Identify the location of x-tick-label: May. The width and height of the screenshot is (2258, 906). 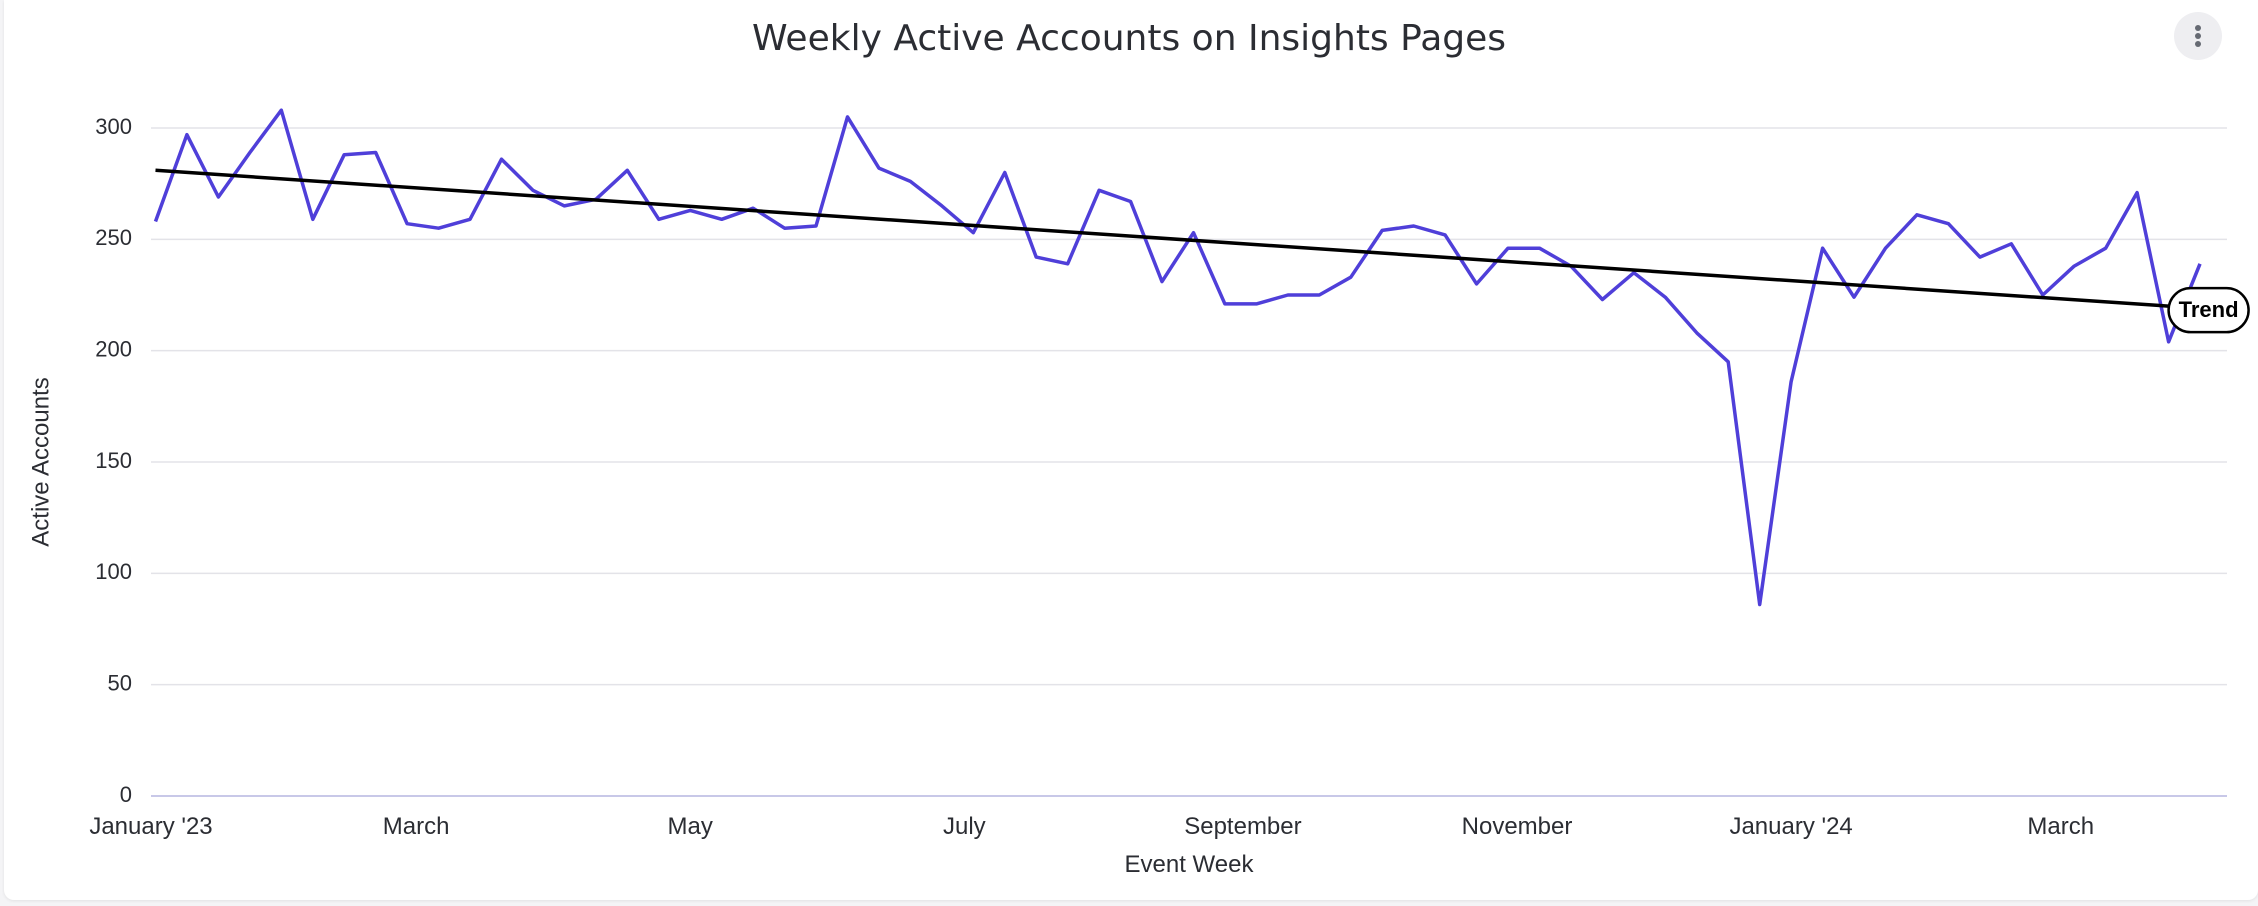
(690, 826).